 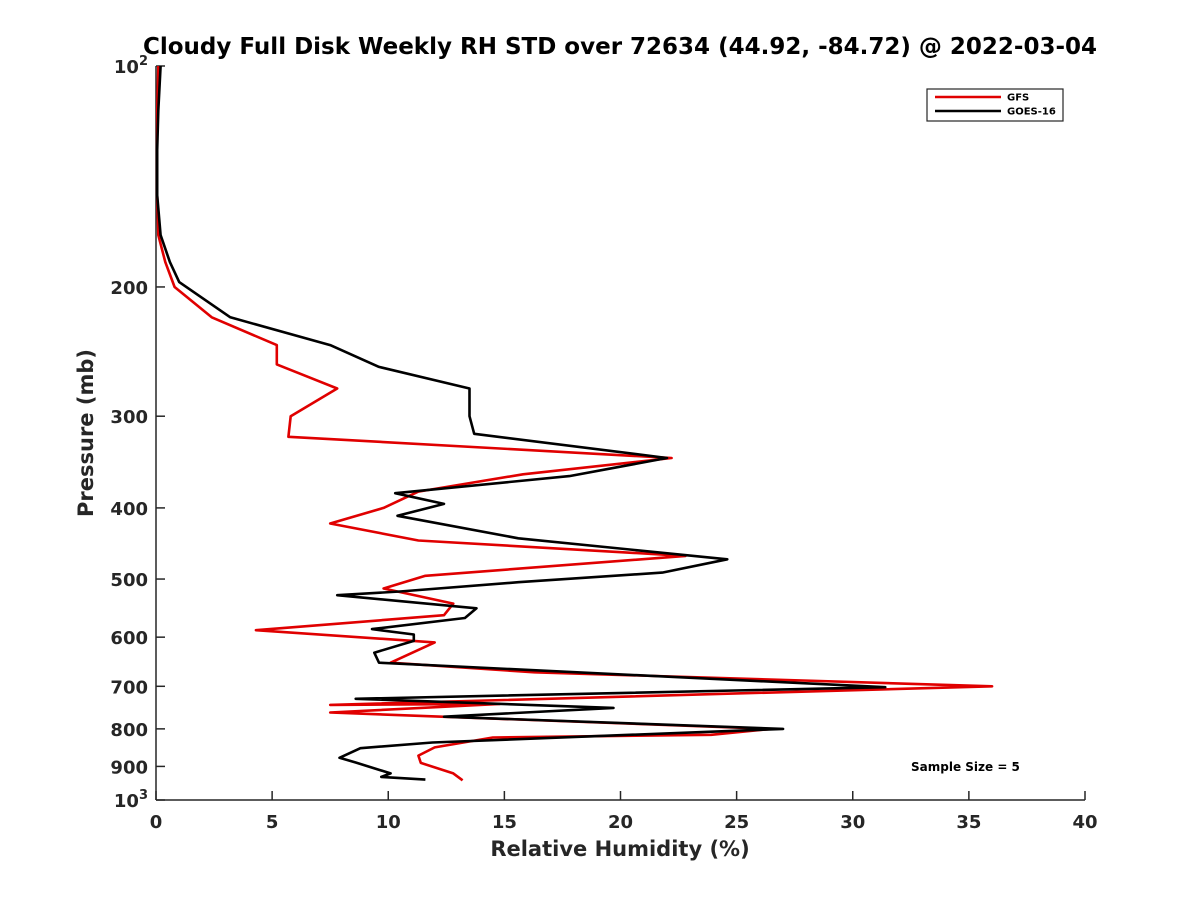 I want to click on x-tick-label: 30, so click(x=852, y=822).